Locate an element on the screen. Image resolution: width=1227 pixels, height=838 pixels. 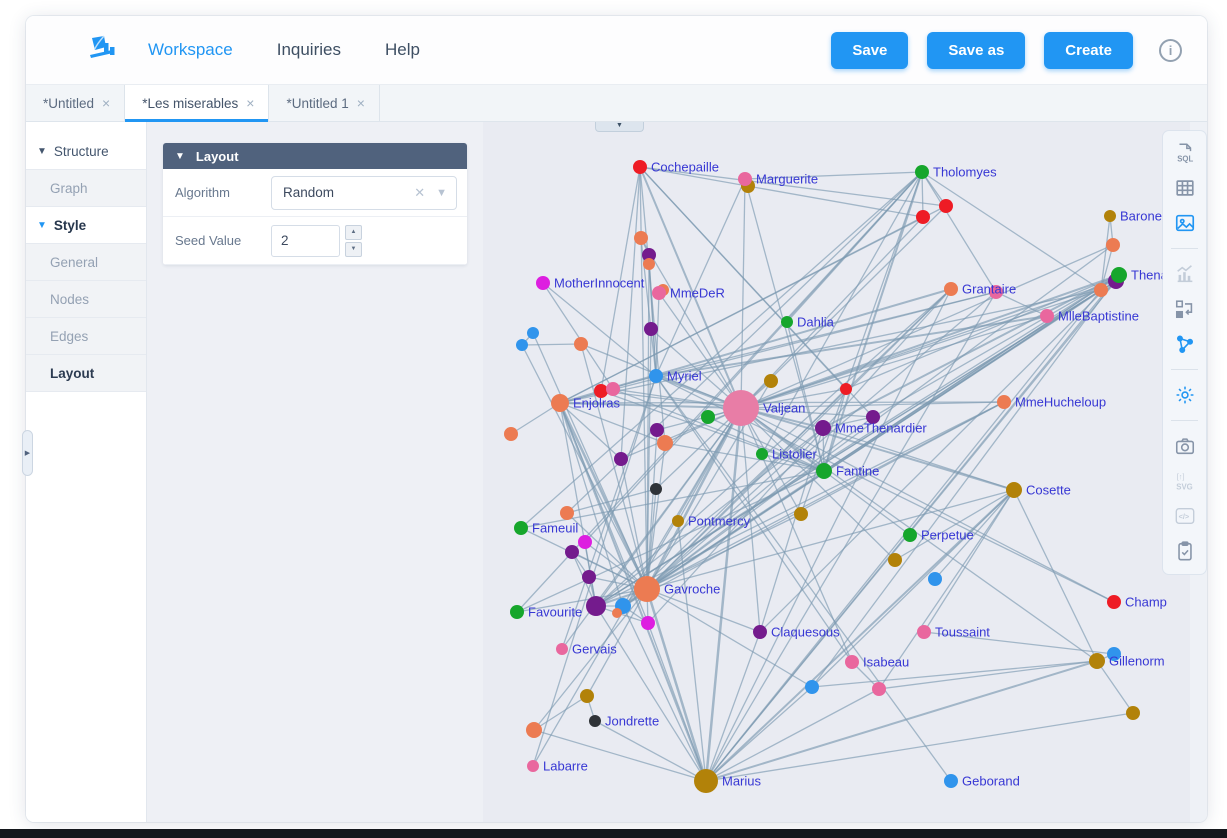
graph-node-enjolras is located at coordinates (560, 403).